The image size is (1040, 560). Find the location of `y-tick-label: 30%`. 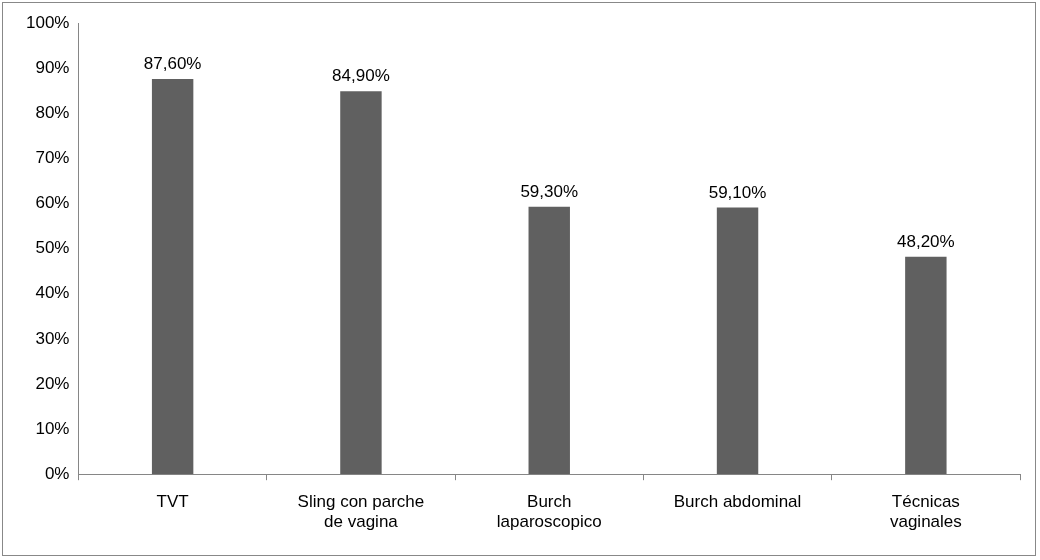

y-tick-label: 30% is located at coordinates (52, 338).